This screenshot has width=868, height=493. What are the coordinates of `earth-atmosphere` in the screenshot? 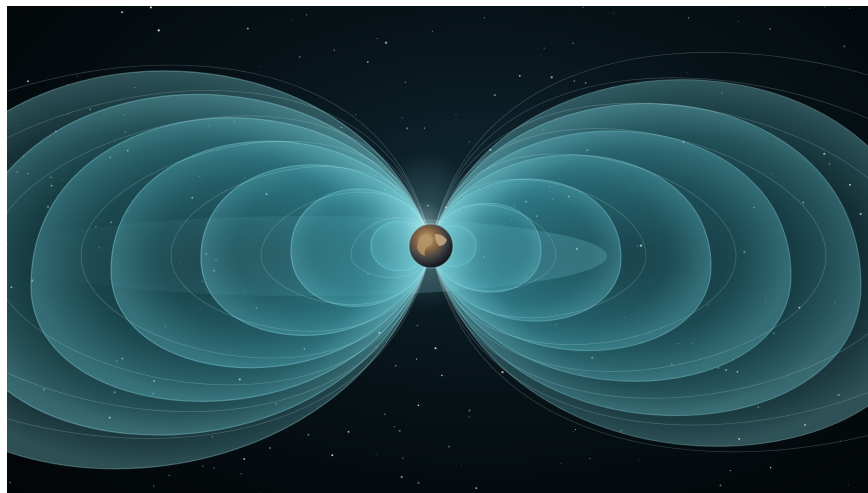 It's located at (431, 246).